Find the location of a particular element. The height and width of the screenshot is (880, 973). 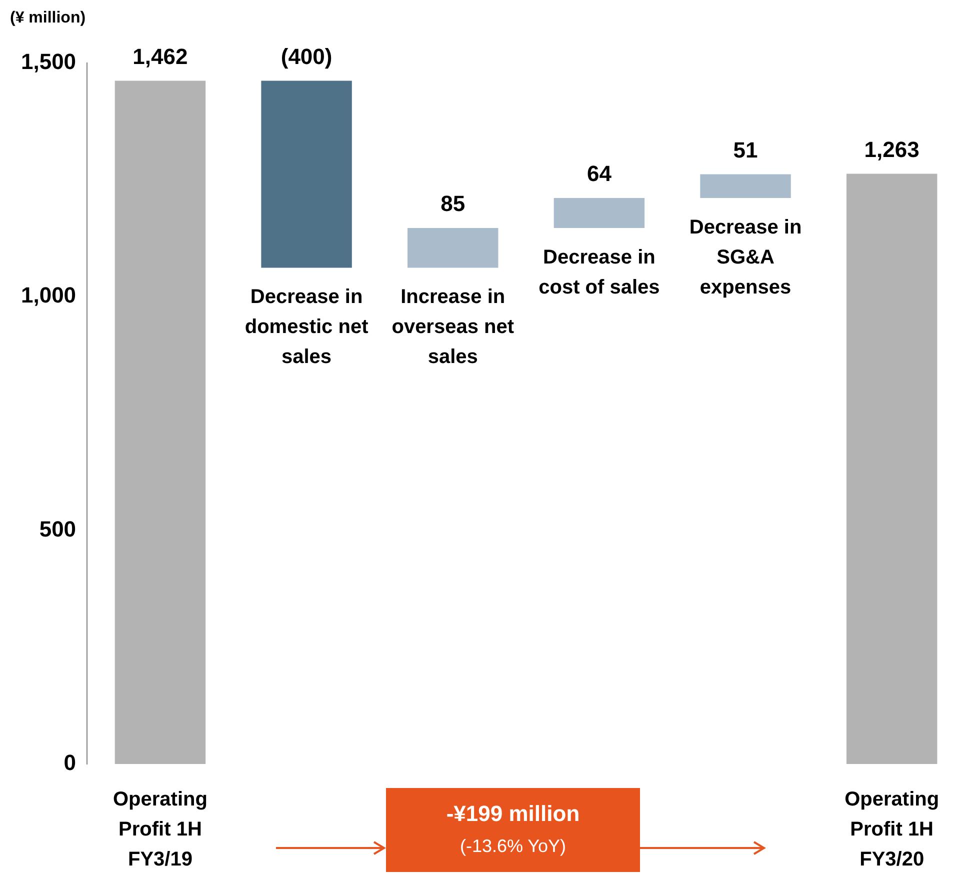

y-tick-label: 500 is located at coordinates (57, 529).